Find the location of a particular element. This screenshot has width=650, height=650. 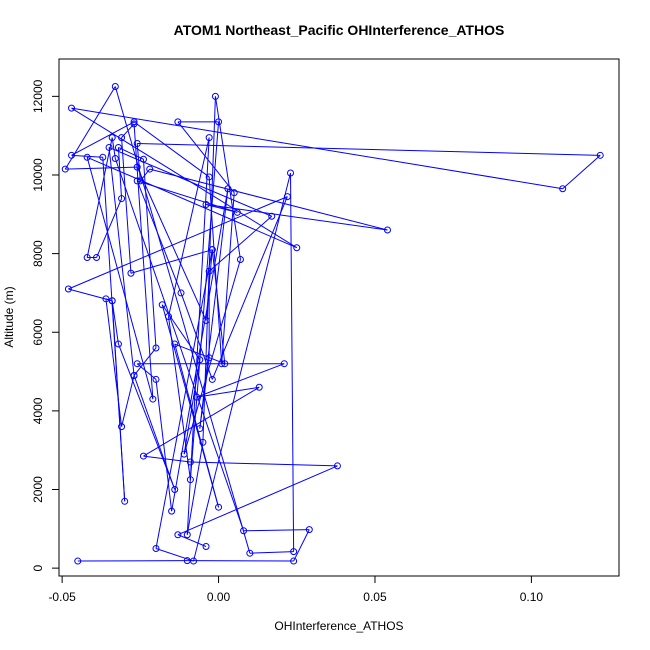

y-axis: 0 2000 4000 6000 8000 10000 12000 is located at coordinates (45, 325).